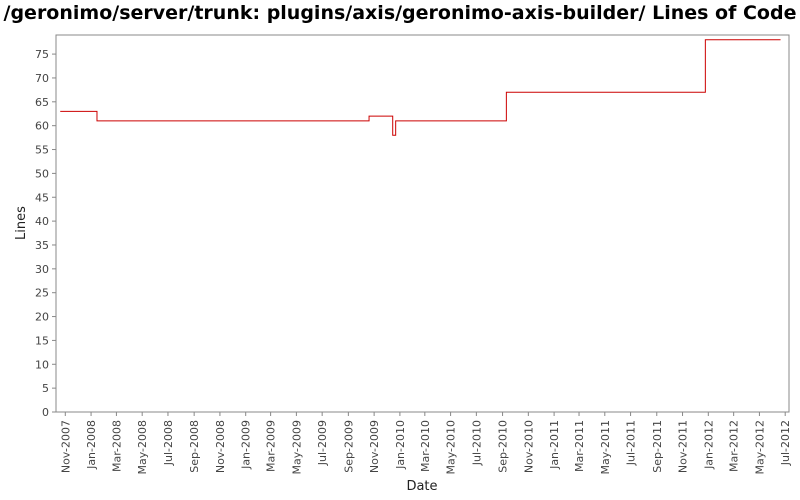 The image size is (800, 500). What do you see at coordinates (42, 173) in the screenshot?
I see `y-tick-label: 50` at bounding box center [42, 173].